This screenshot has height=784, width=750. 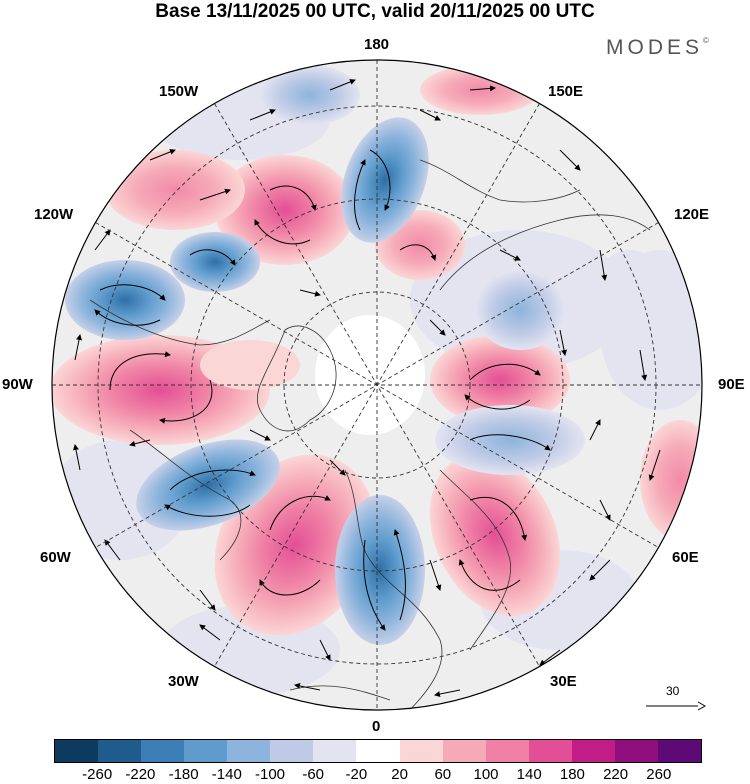 I want to click on colorbar-tick-label: -100, so click(x=270, y=774).